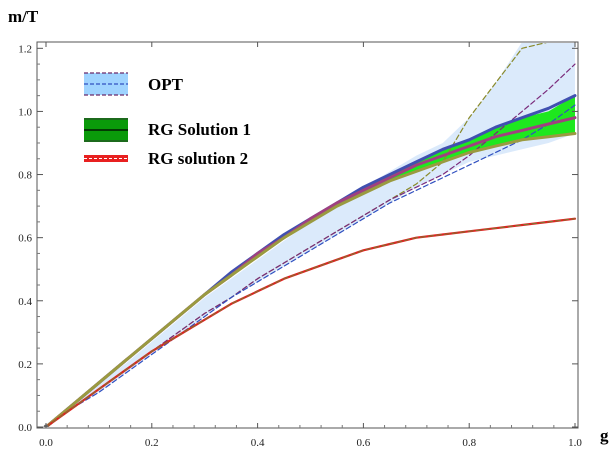  Describe the element at coordinates (25, 176) in the screenshot. I see `y-tick-label: 0.8` at that location.